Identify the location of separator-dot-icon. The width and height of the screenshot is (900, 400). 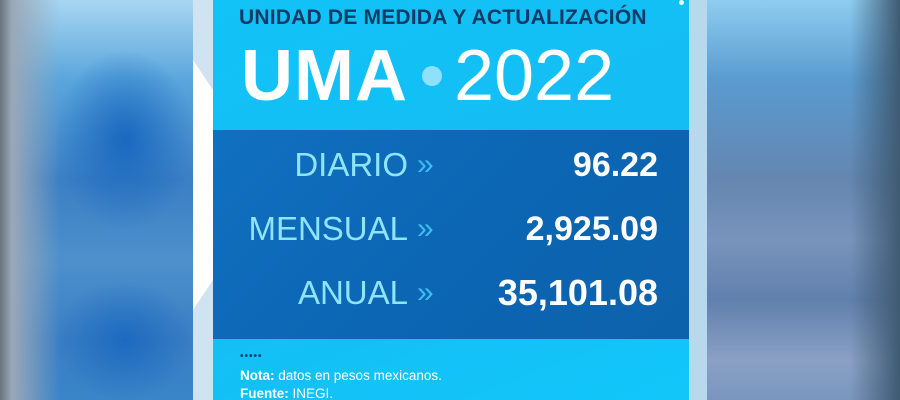
(431, 76).